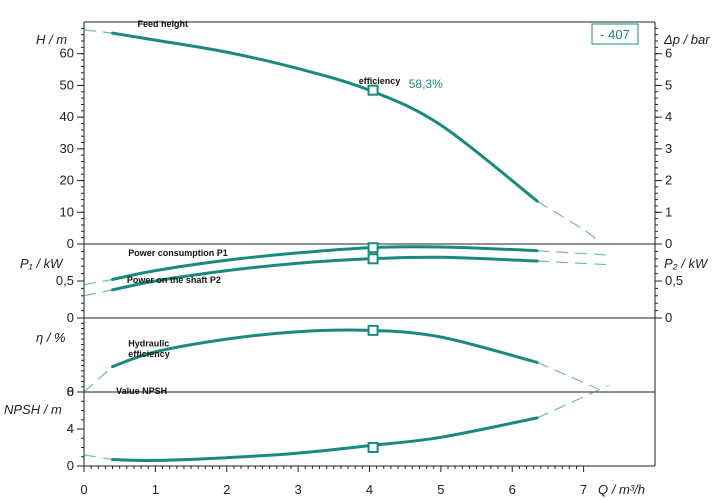 Image resolution: width=719 pixels, height=500 pixels. Describe the element at coordinates (567, 375) in the screenshot. I see `hydraulic-efficiency-extension-end` at that location.